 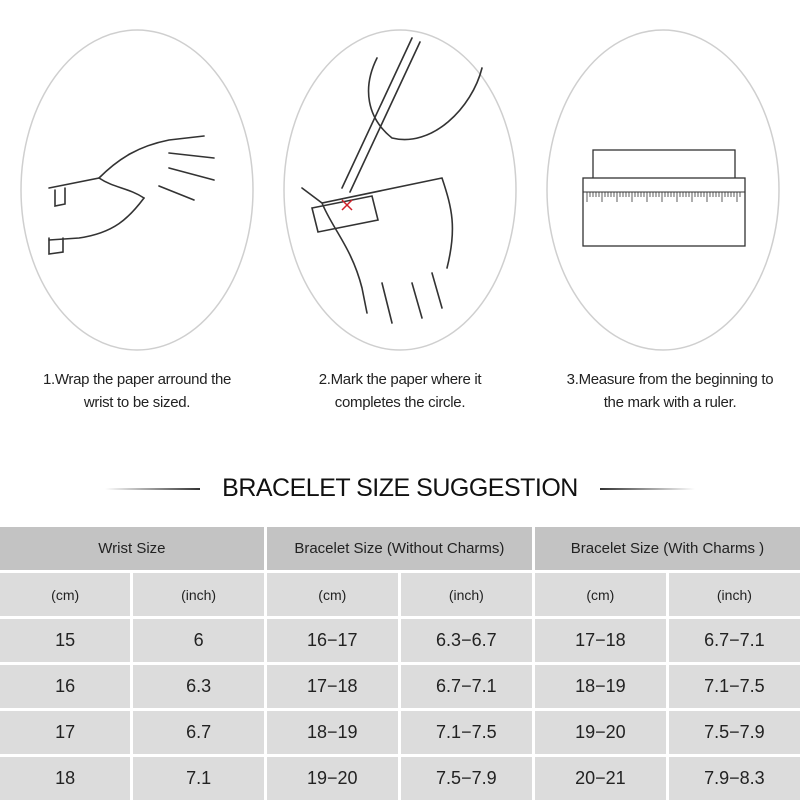 I want to click on table-cell: 7.9−8.3, so click(x=734, y=778).